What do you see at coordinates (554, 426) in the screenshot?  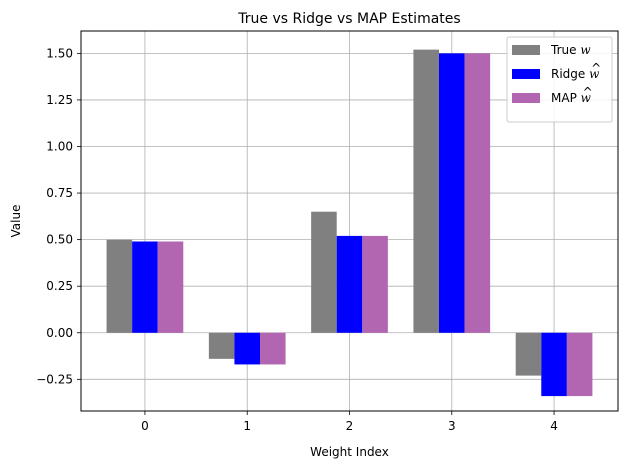 I see `x-tick-label: 4` at bounding box center [554, 426].